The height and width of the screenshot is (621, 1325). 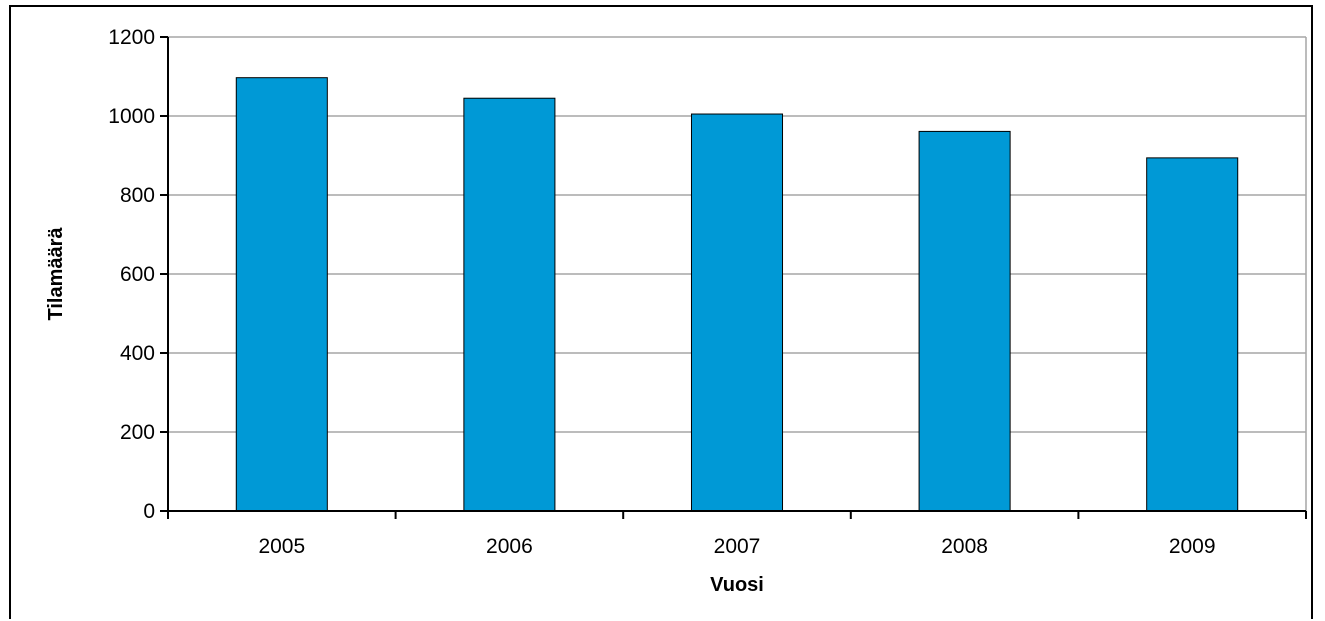 I want to click on y-tick-label-3: 600, so click(x=137, y=274).